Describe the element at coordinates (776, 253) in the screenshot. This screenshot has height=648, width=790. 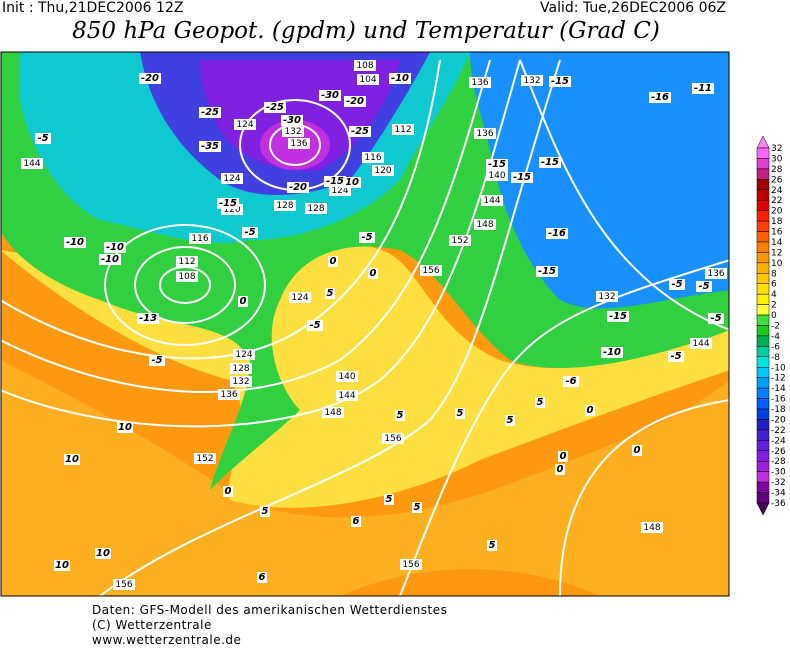
I see `colorbar-label: 12` at that location.